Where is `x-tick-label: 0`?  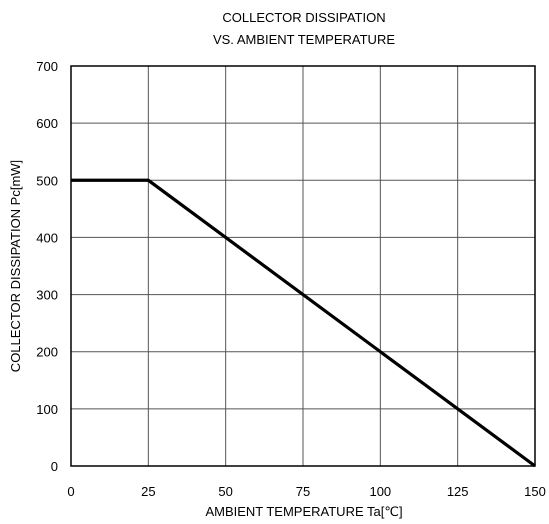 x-tick-label: 0 is located at coordinates (70, 491).